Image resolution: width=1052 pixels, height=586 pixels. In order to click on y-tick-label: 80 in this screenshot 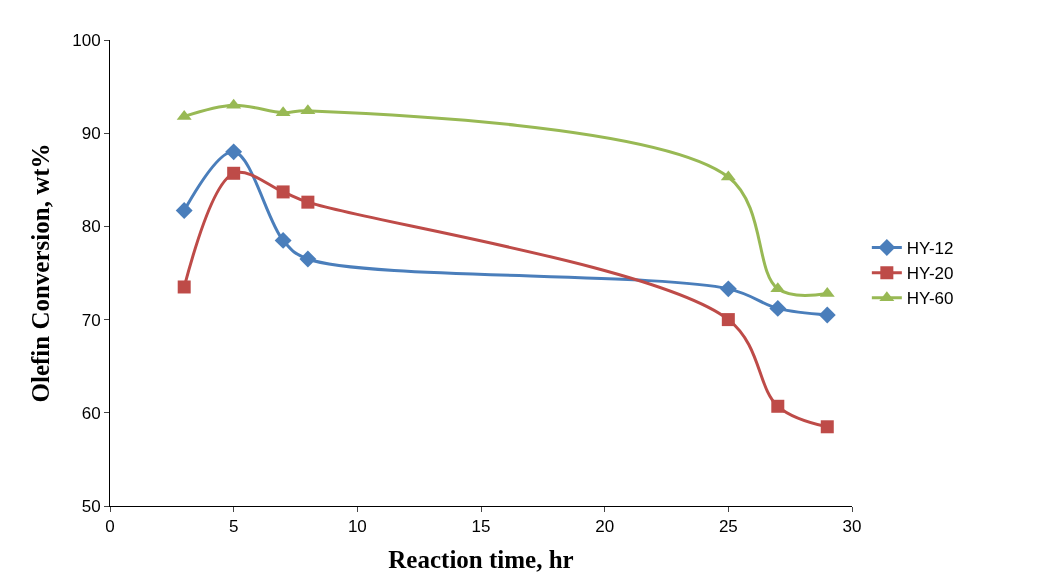, I will do `click(91, 227)`.